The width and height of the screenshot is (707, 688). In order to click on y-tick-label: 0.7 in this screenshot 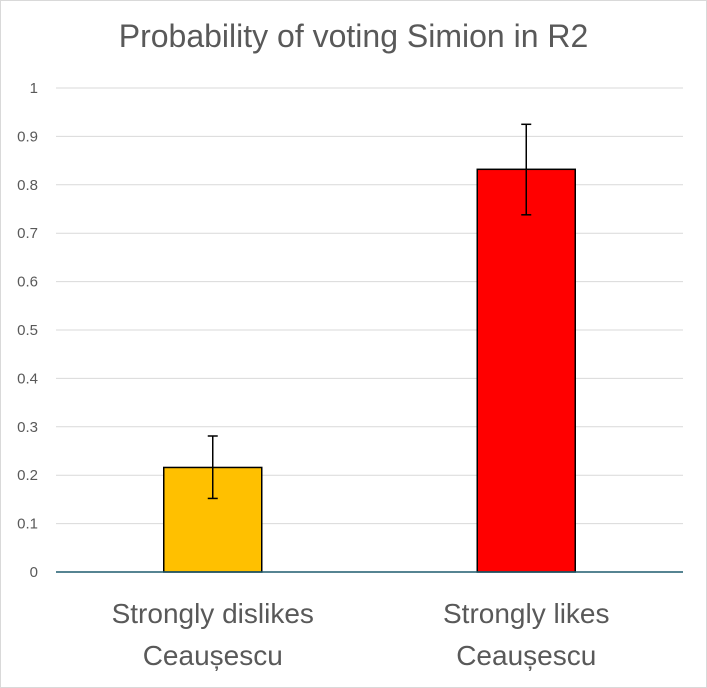, I will do `click(27, 233)`.